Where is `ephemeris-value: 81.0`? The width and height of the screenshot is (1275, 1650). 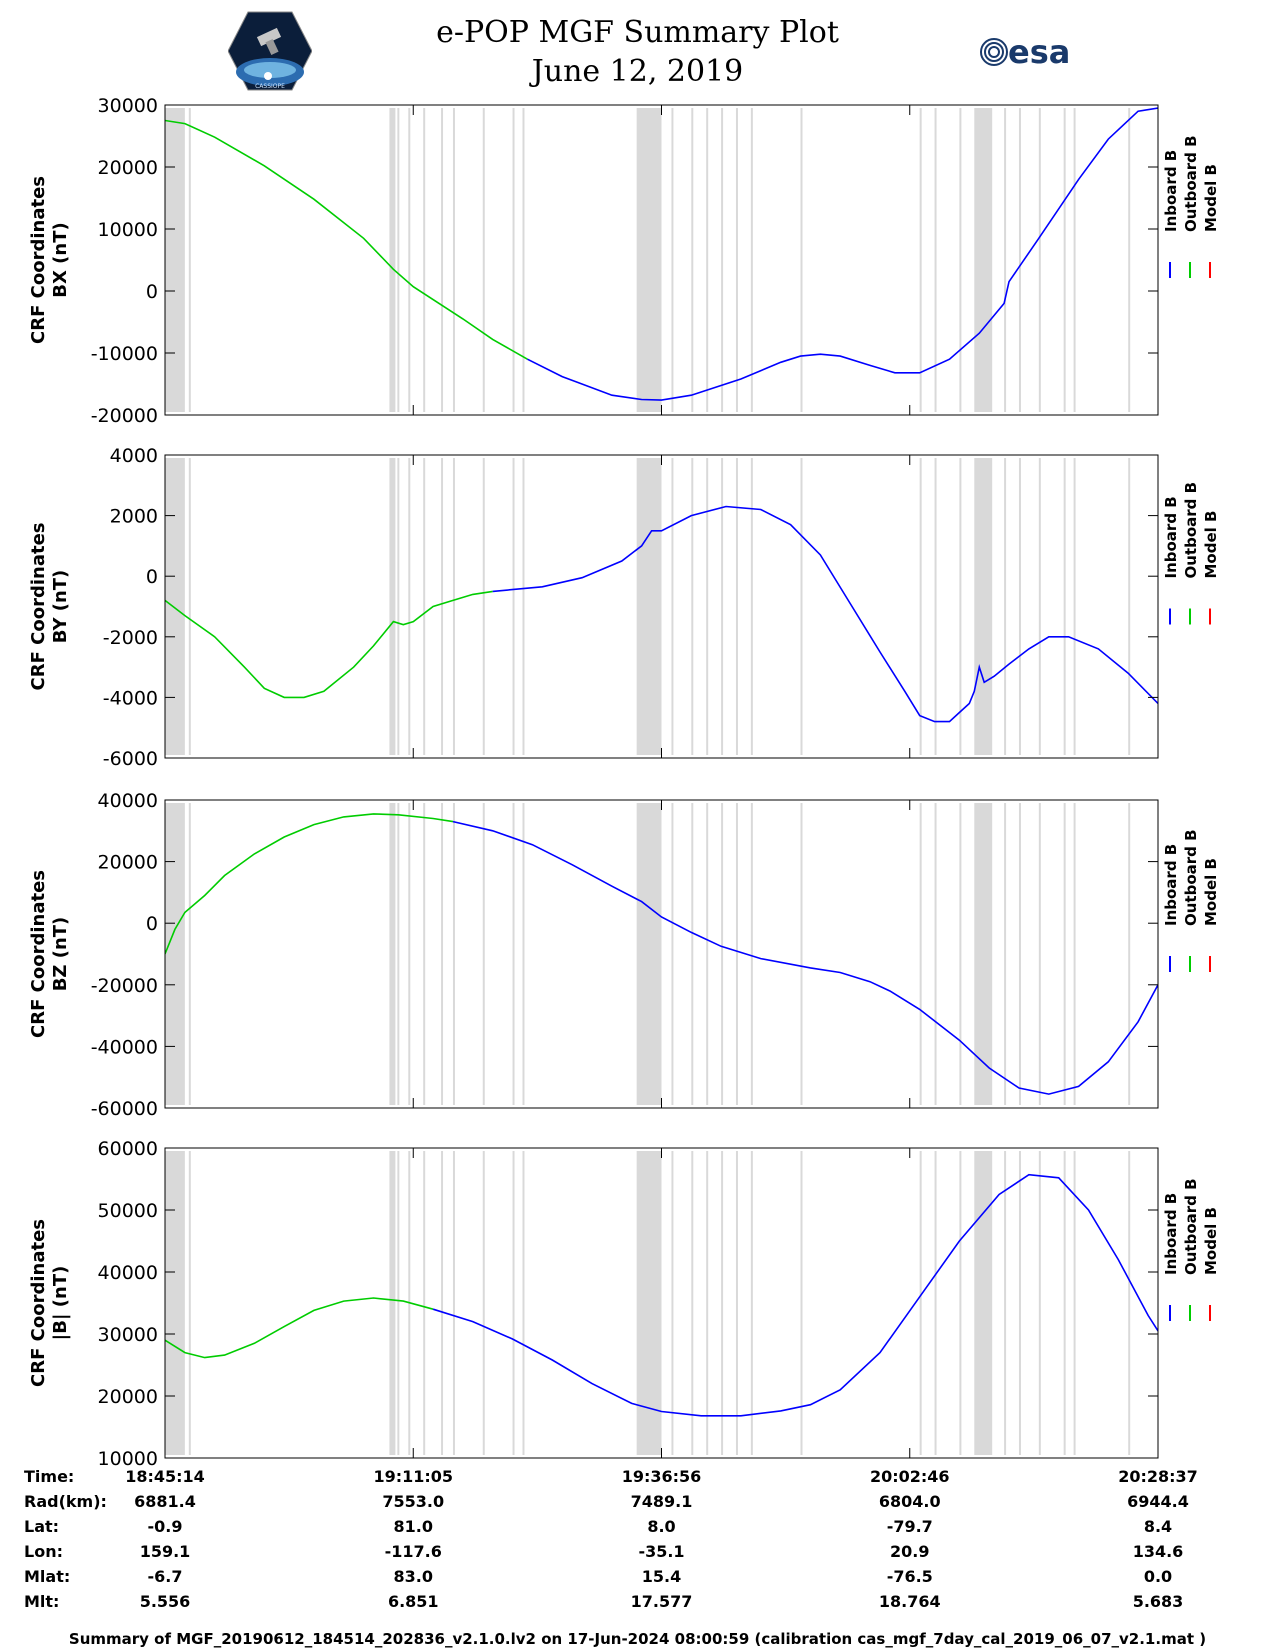
ephemeris-value: 81.0 is located at coordinates (413, 1526).